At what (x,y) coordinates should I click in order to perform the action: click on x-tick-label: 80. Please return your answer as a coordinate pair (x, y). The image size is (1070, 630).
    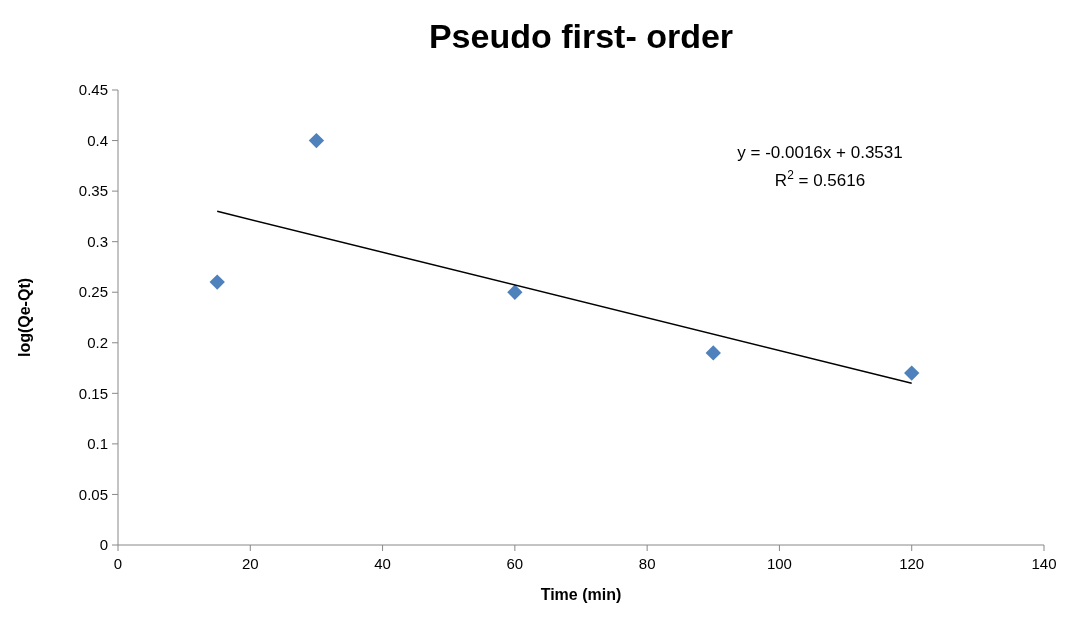
    Looking at the image, I should click on (647, 563).